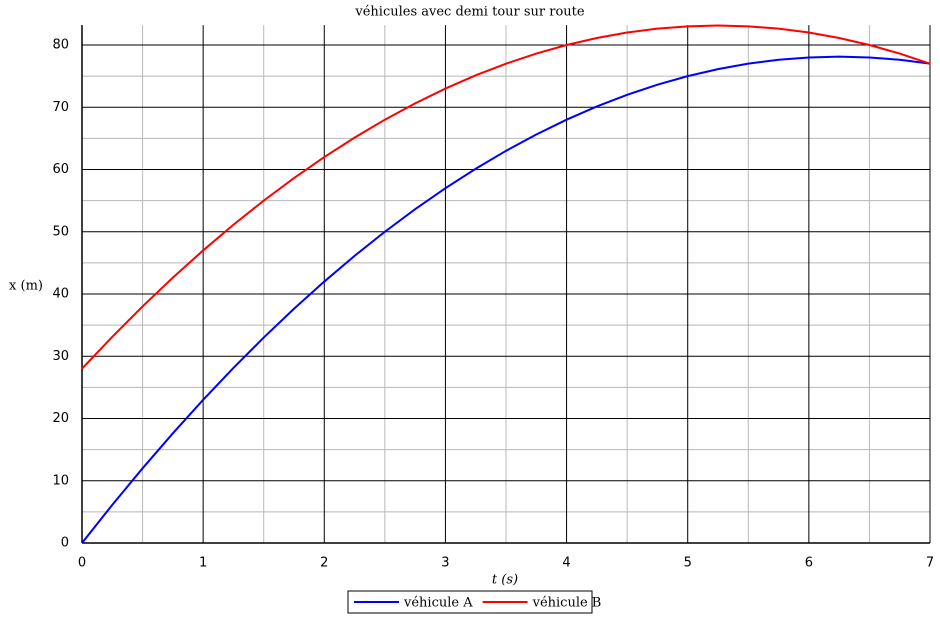  What do you see at coordinates (445, 563) in the screenshot?
I see `x-tick-label: 3` at bounding box center [445, 563].